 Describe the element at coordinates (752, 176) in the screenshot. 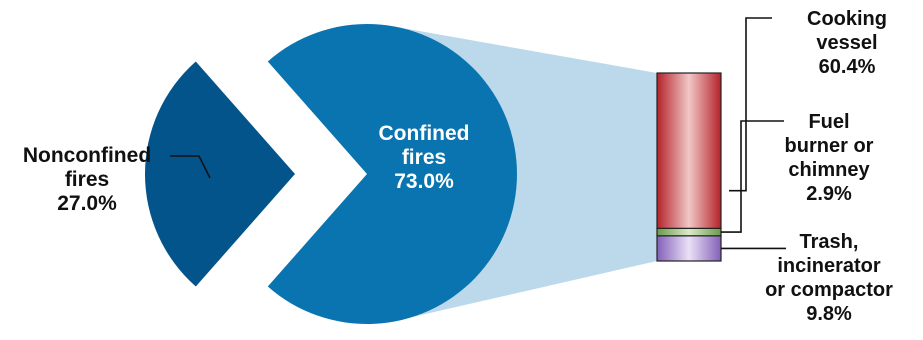

I see `leader-line-fuel` at that location.